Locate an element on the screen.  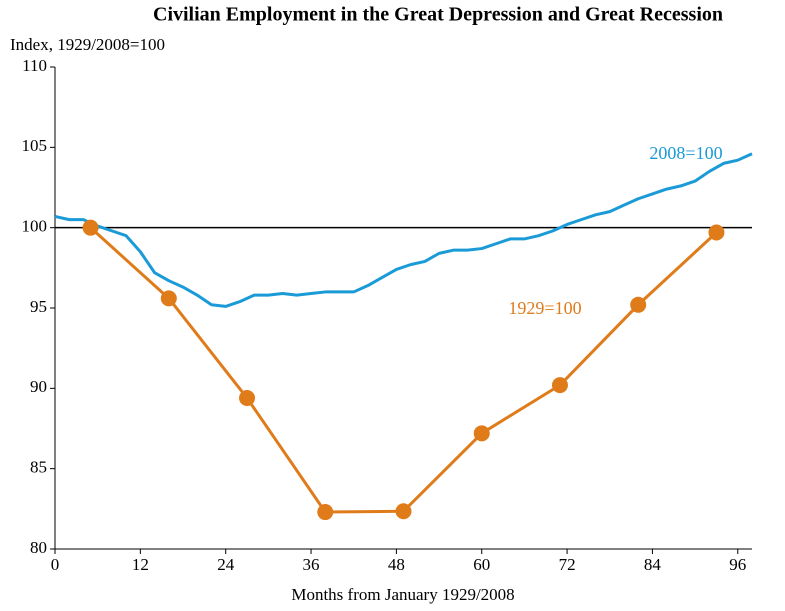
x-tick-label: 72 is located at coordinates (567, 564).